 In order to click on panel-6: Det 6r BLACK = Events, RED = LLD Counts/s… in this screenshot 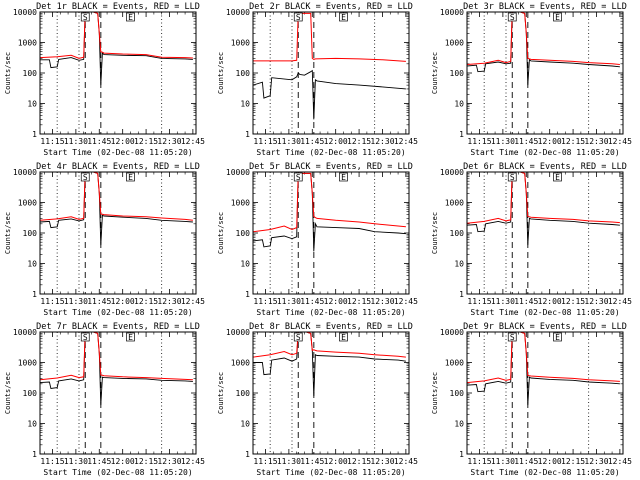, I will do `click(531, 239)`.